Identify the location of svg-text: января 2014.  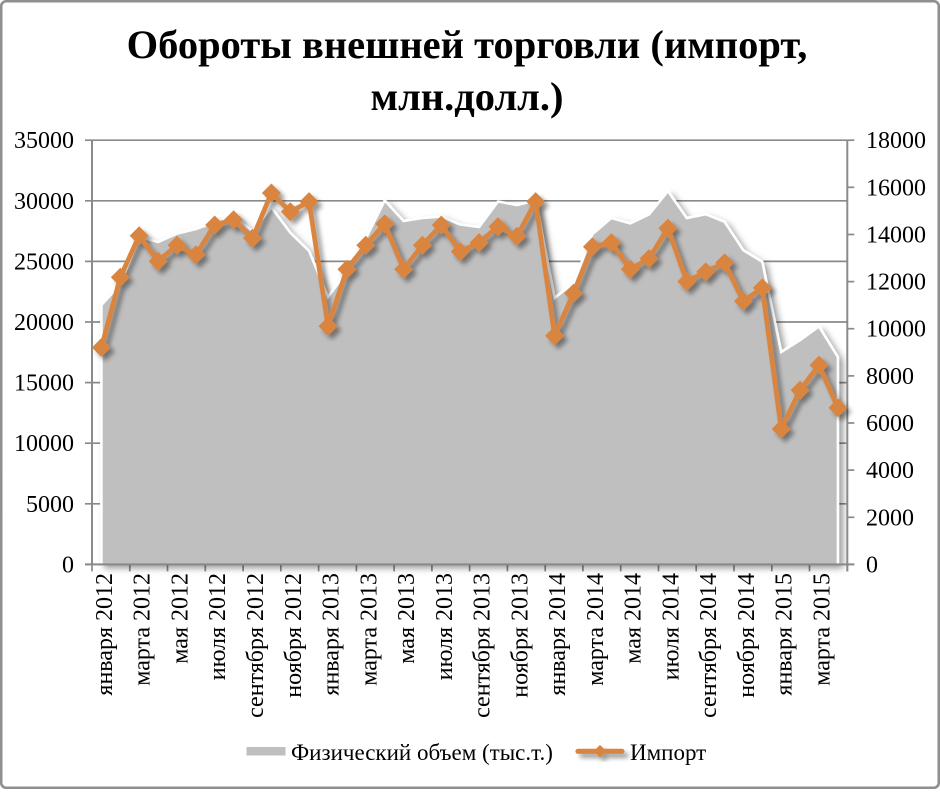
(558, 634).